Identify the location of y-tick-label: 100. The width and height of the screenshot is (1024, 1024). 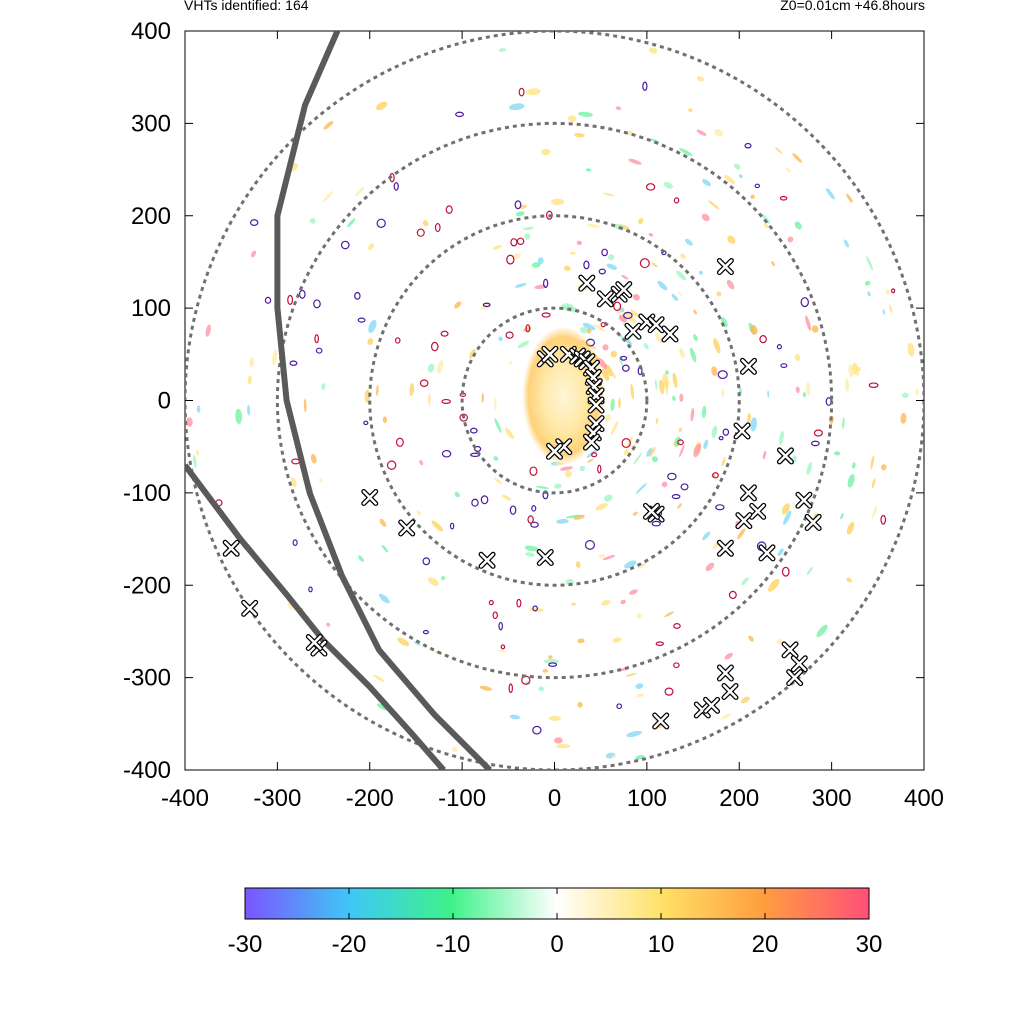
(151, 308).